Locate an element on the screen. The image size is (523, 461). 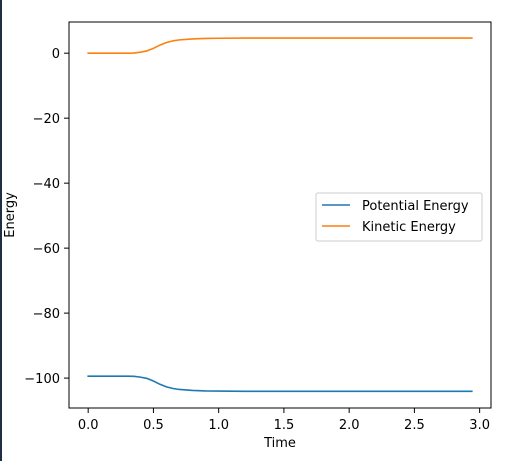
y-tick-label: −100 is located at coordinates (42, 379).